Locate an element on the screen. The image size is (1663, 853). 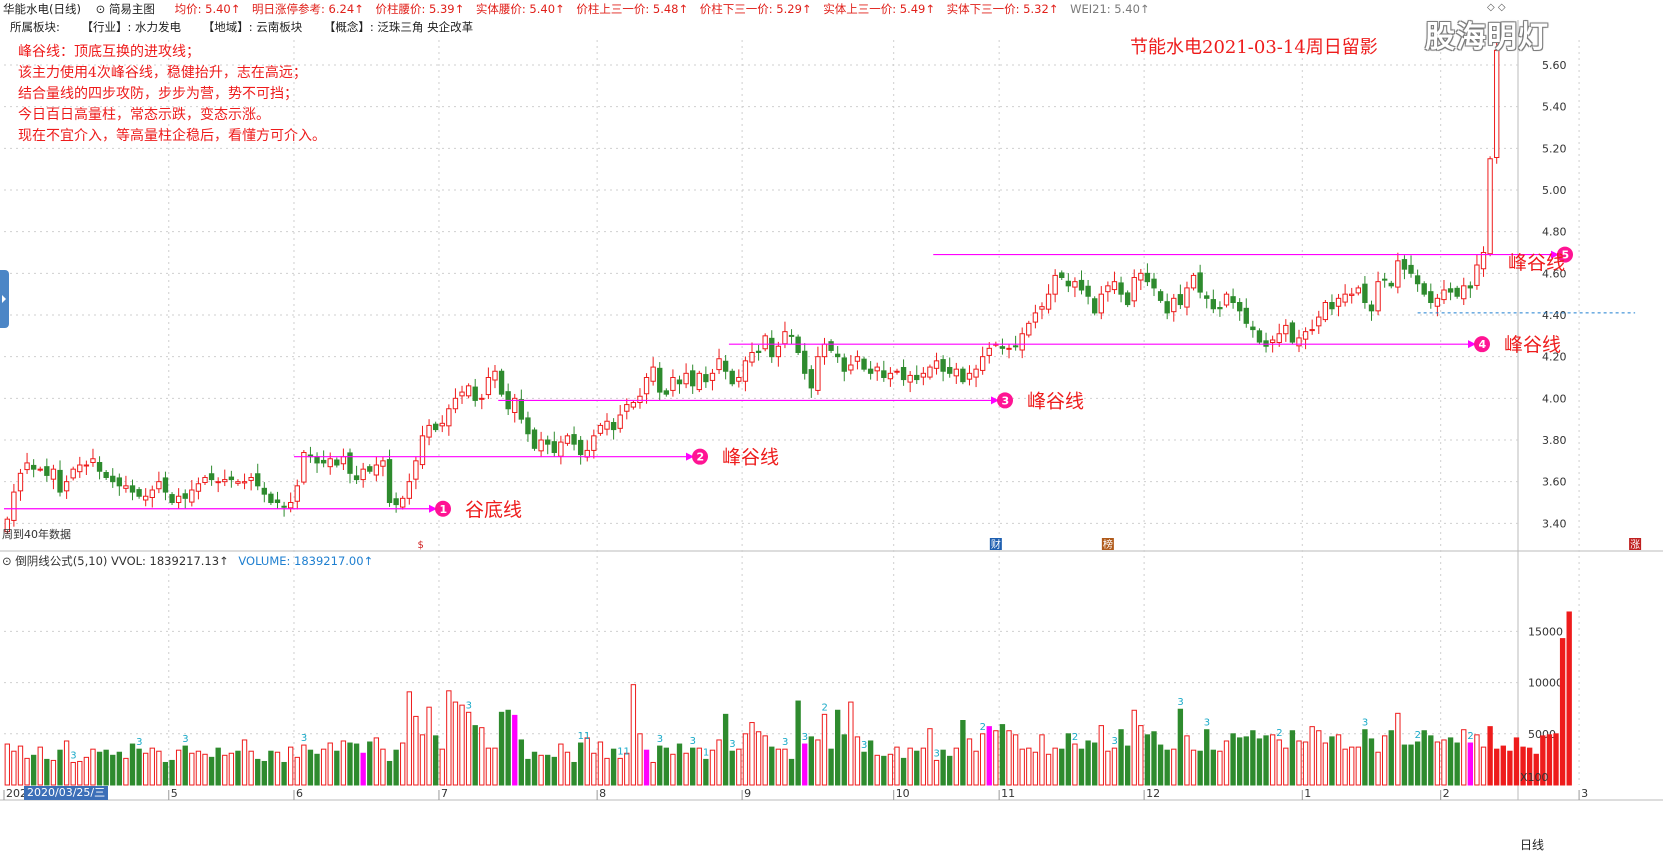
sector-region: 【地域】: 云南板块 is located at coordinates (252, 27).